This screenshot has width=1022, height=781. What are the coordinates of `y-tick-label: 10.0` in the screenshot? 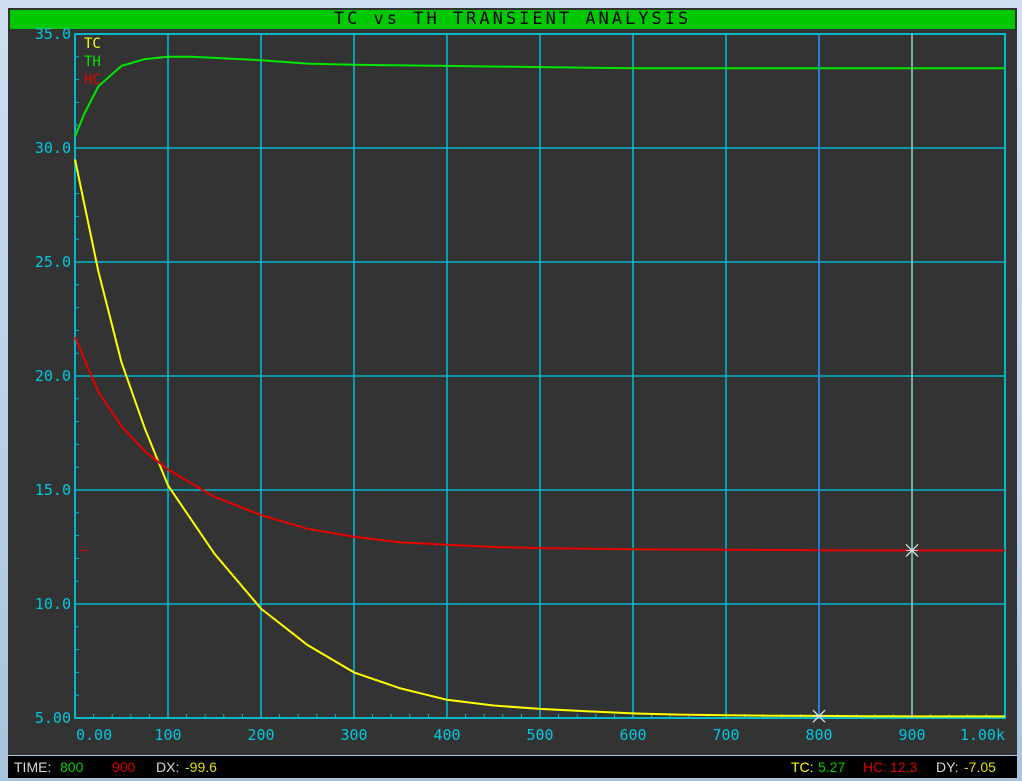 It's located at (53, 604).